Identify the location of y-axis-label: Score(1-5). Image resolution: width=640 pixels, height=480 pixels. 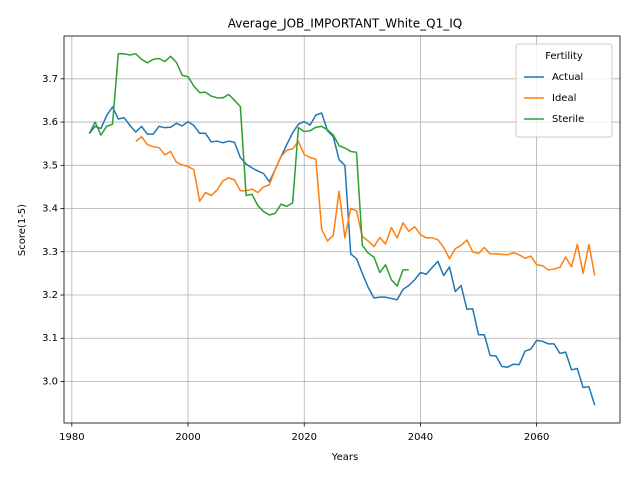
(22, 230).